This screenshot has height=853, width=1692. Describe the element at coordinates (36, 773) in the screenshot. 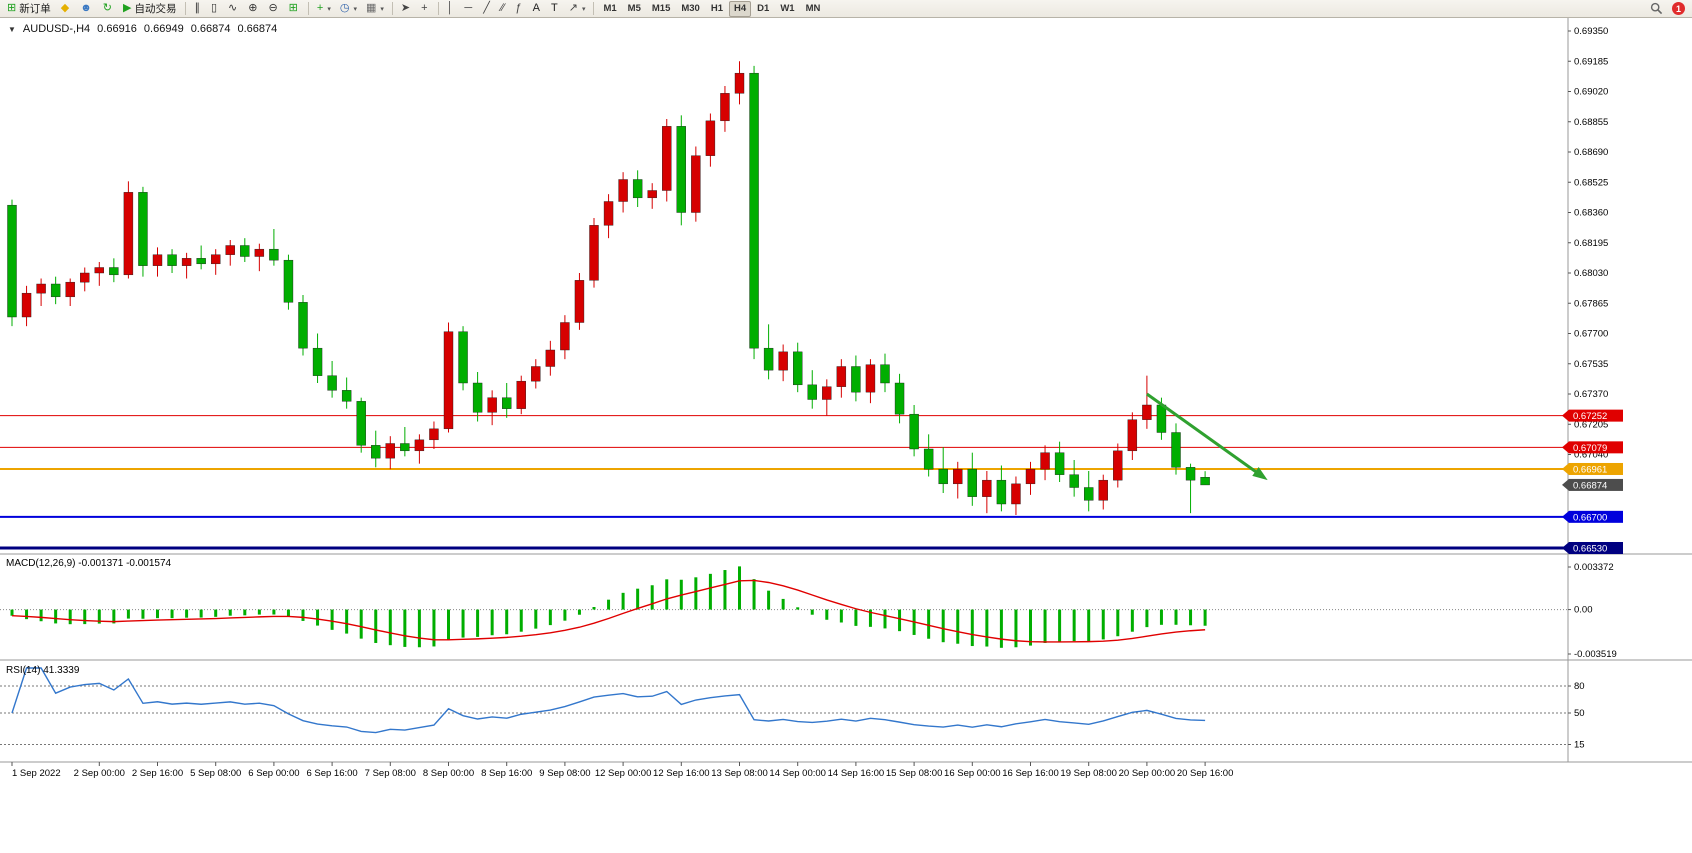

I see `svg-text: 1 Sep 2022` at that location.